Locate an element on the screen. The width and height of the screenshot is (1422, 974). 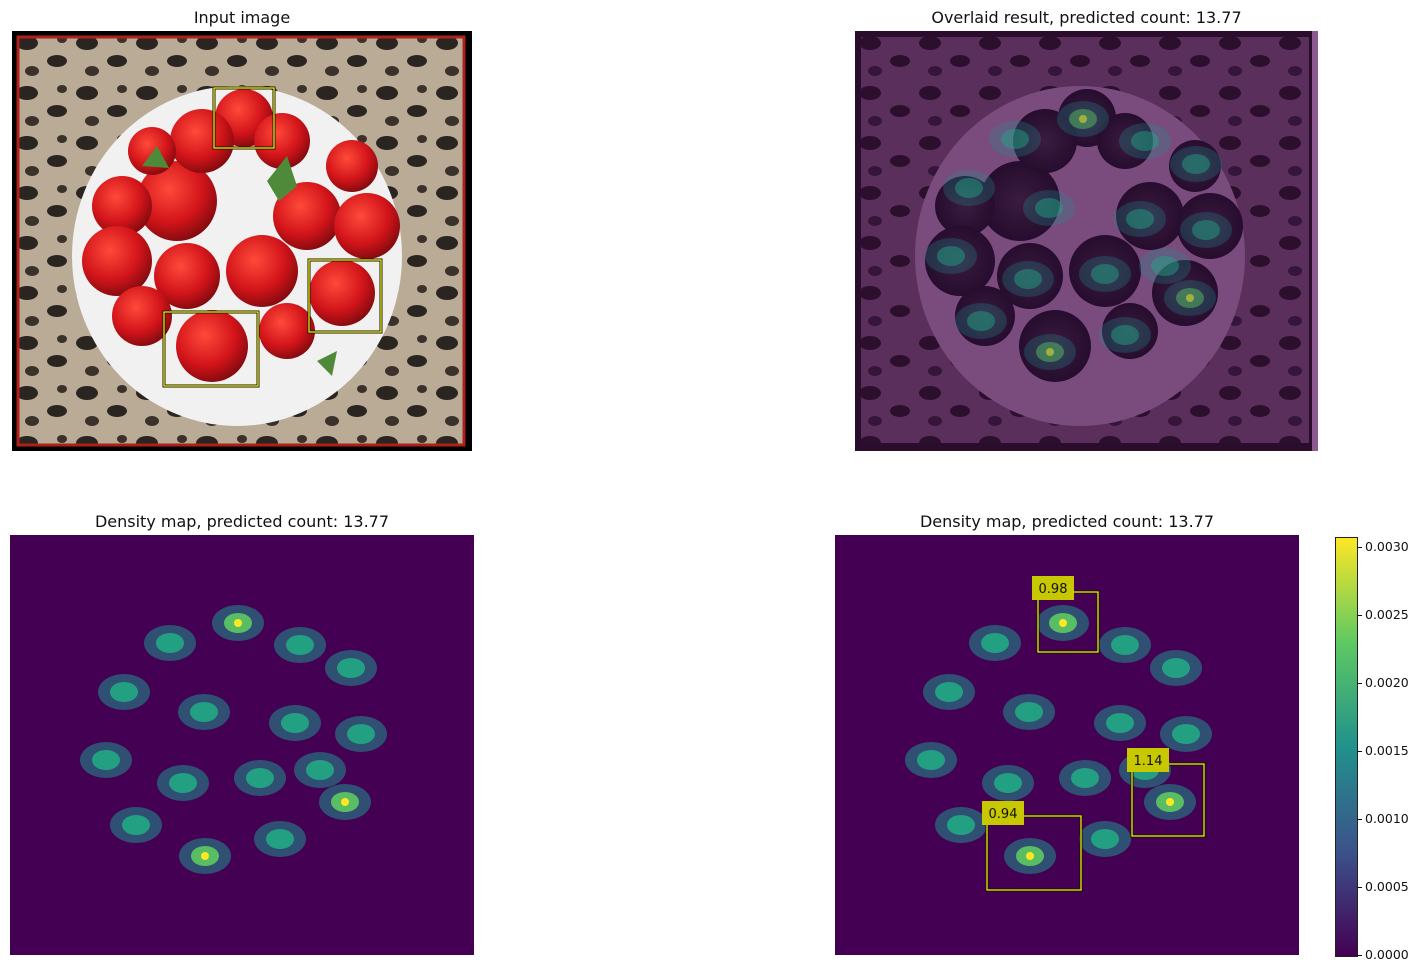
title-overlaid-result: Overlaid result, predicted count: 13.77 is located at coordinates (1086, 17).